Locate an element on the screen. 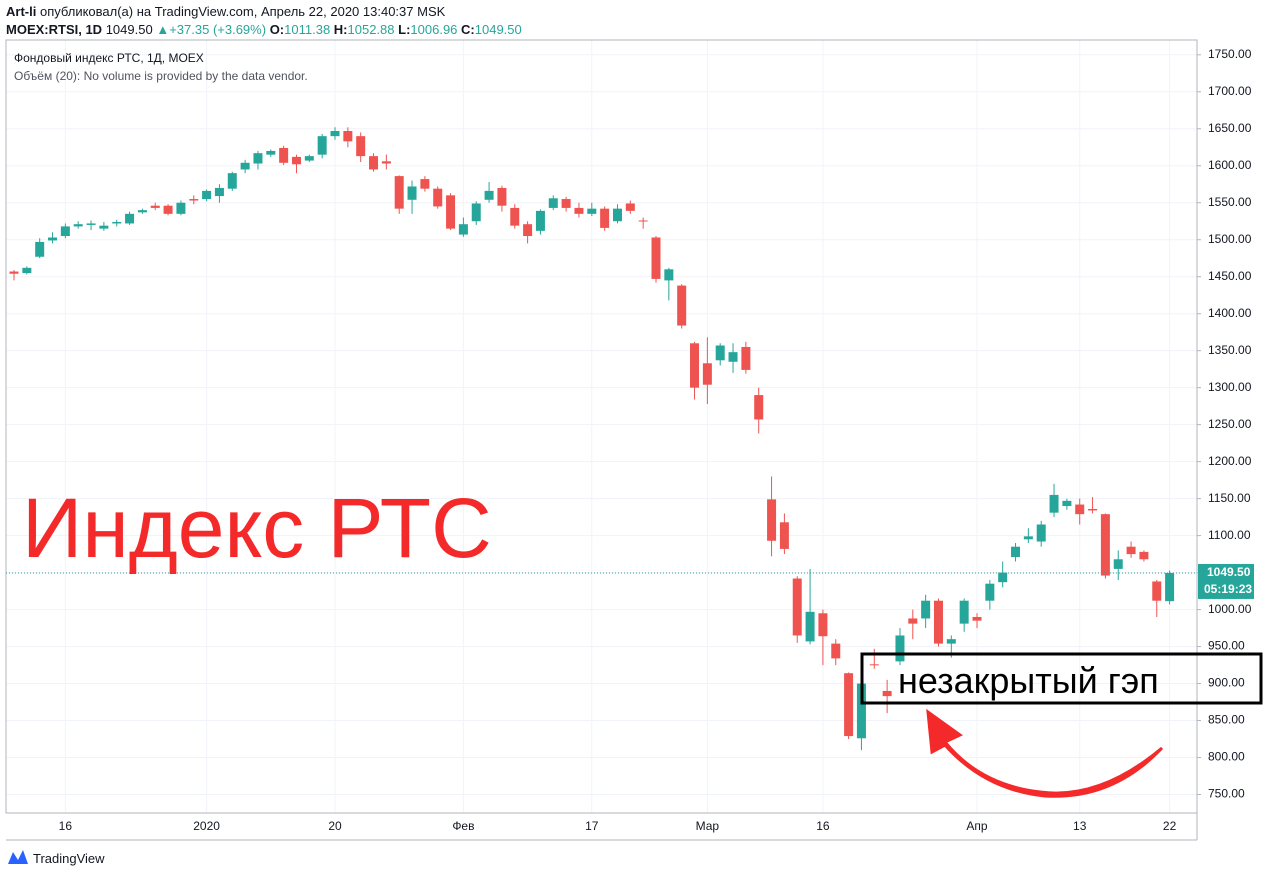  y-tick-label: 1350.00 is located at coordinates (1230, 350).